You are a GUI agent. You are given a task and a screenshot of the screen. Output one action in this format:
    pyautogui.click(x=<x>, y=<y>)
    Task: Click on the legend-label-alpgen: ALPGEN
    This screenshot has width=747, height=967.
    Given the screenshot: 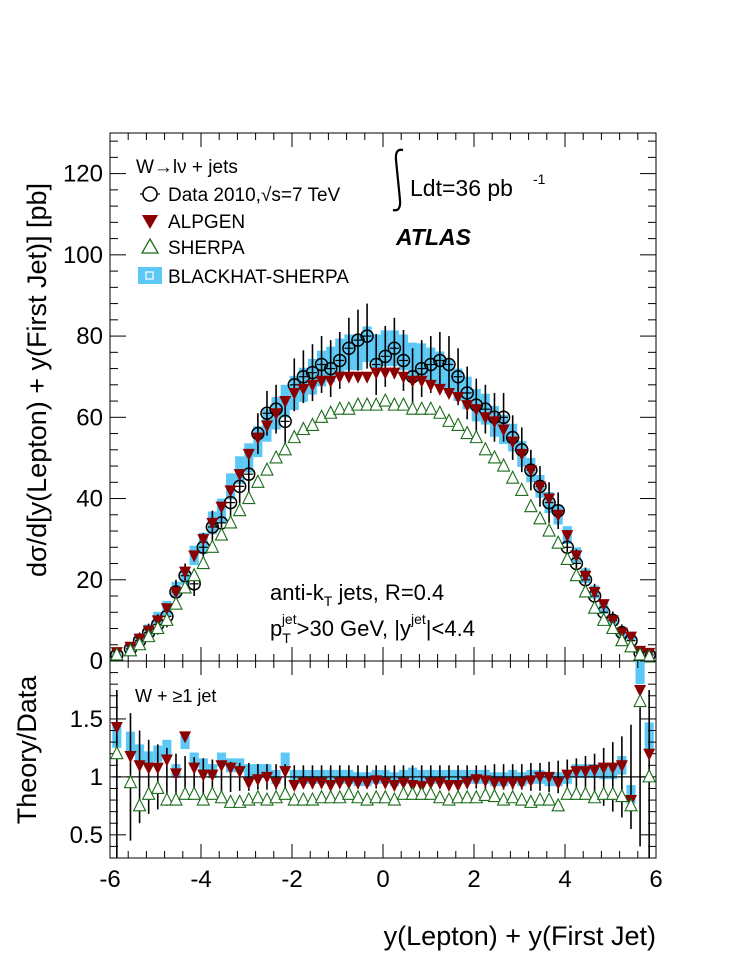 What is the action you would take?
    pyautogui.click(x=206, y=222)
    